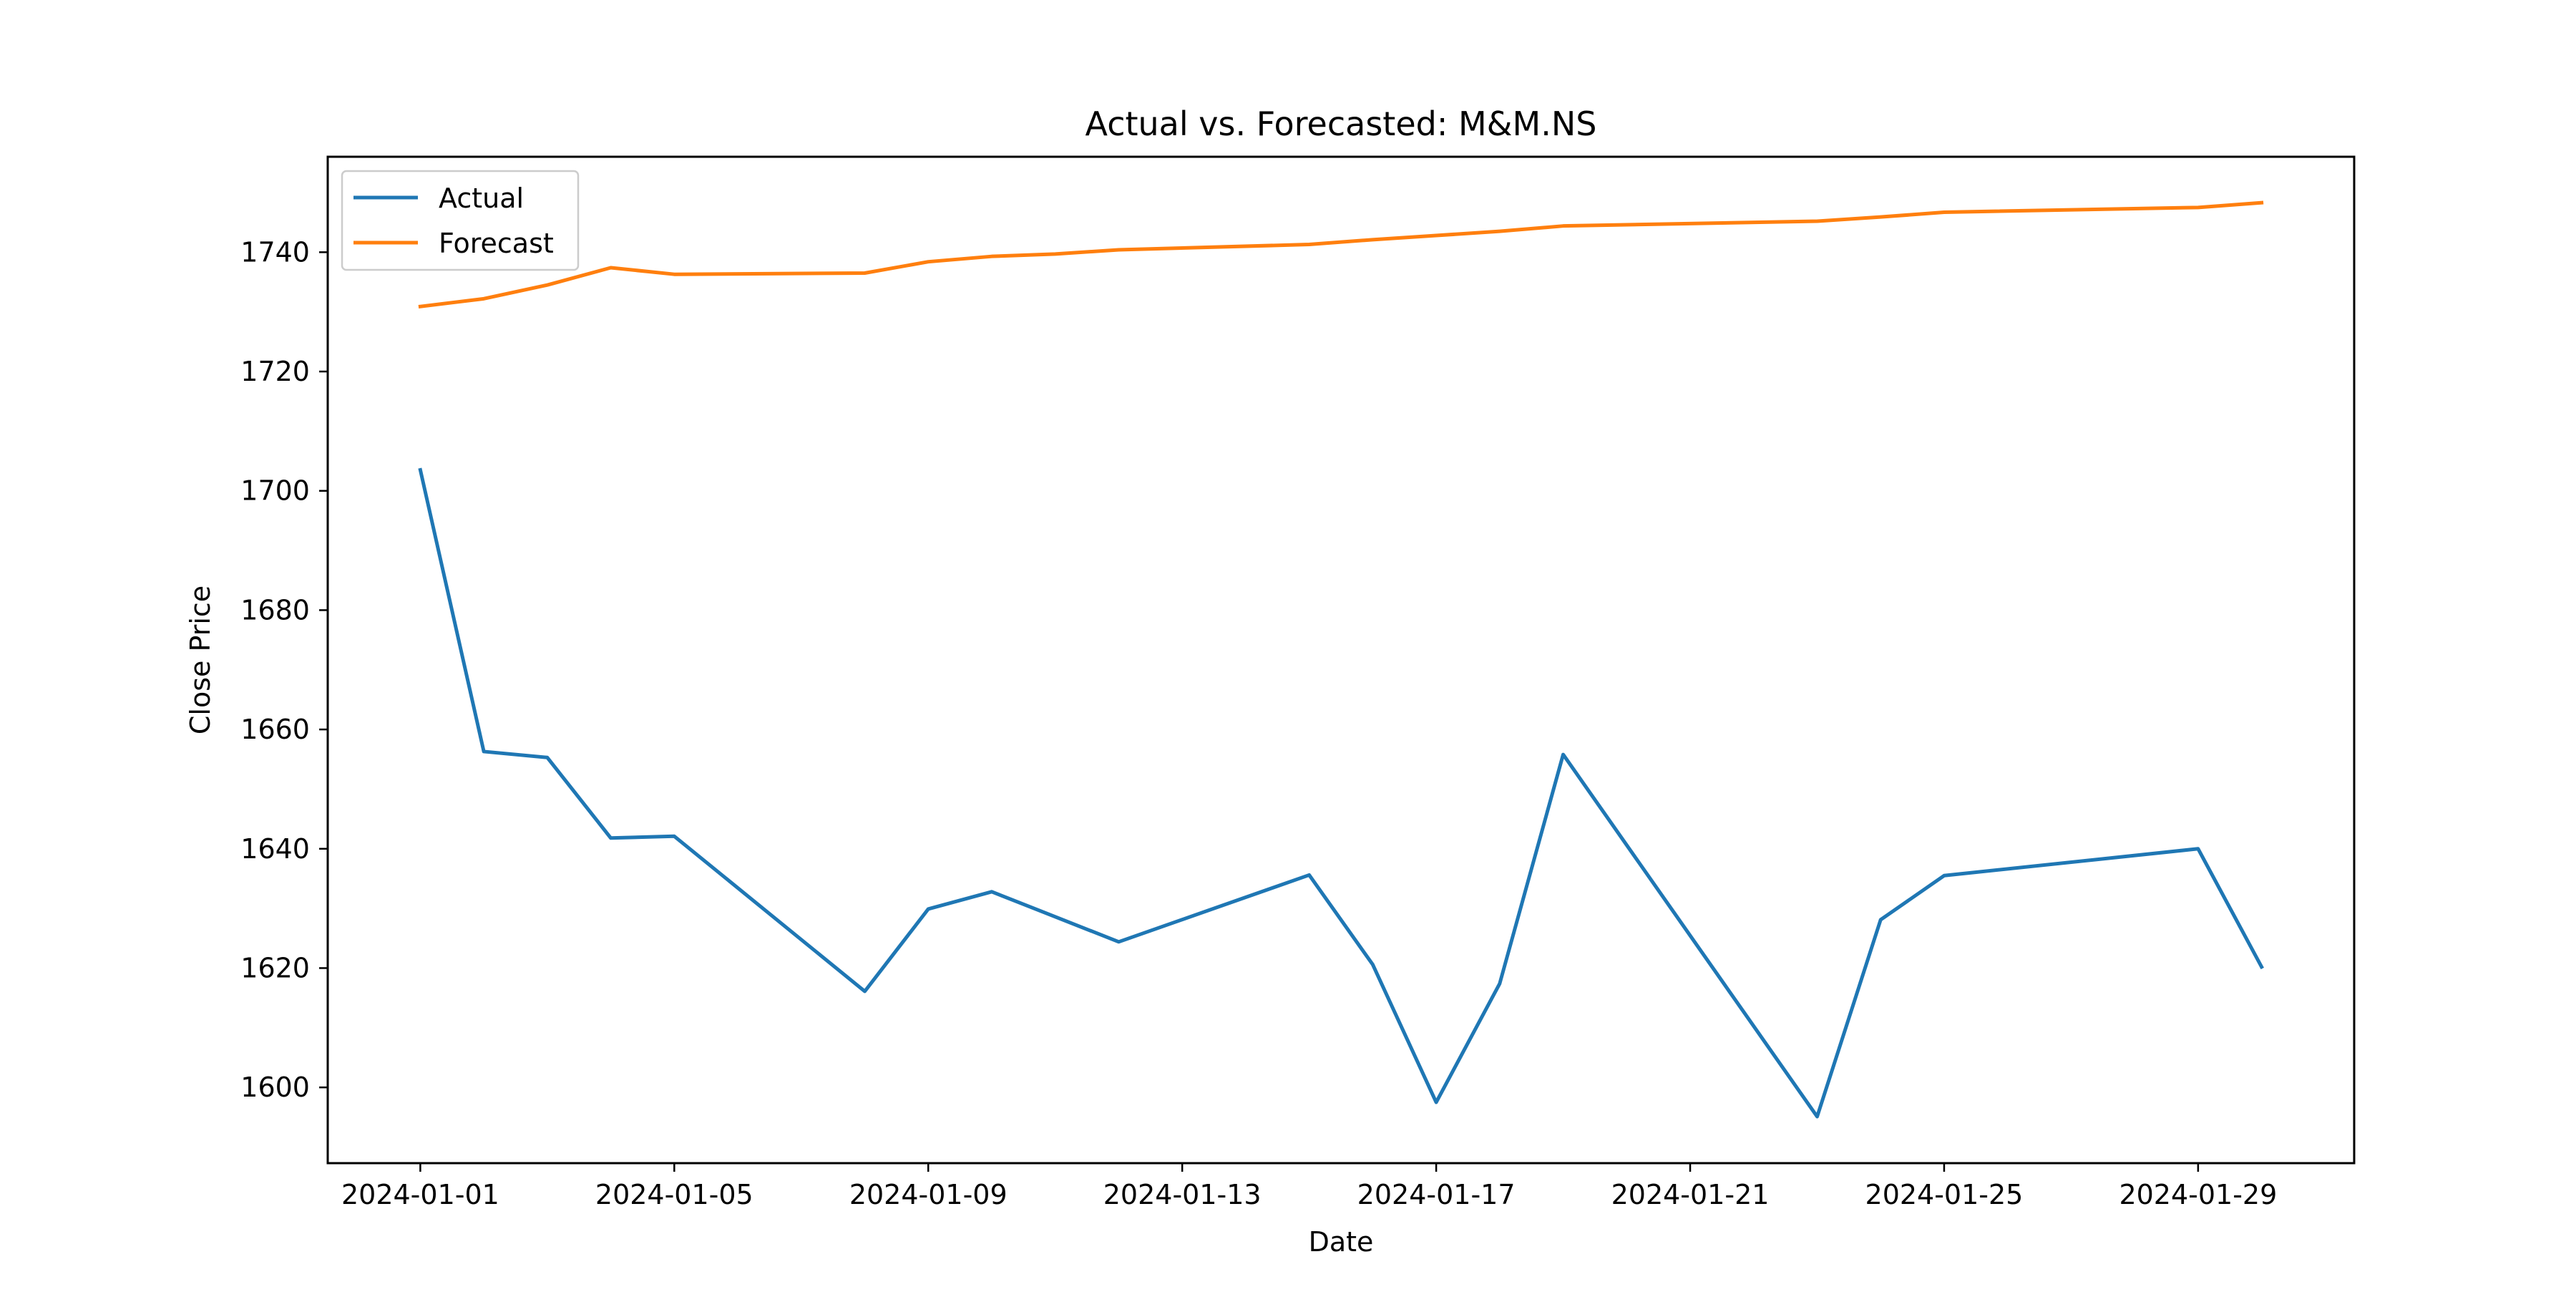 Image resolution: width=2576 pixels, height=1292 pixels. What do you see at coordinates (275, 252) in the screenshot?
I see `y-tick-label: 1740` at bounding box center [275, 252].